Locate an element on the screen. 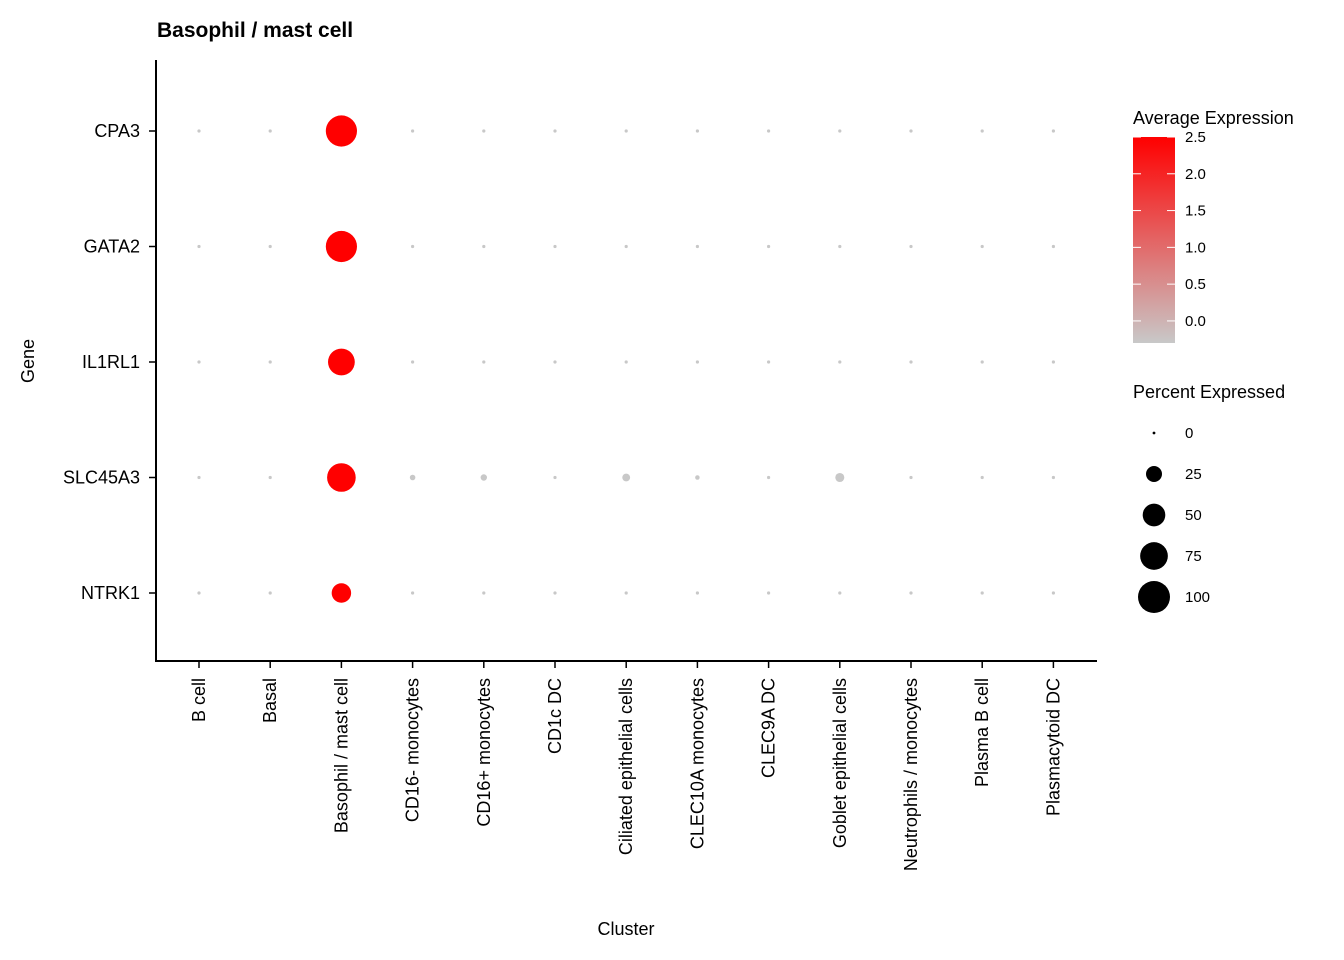  color-legend-label: 2.0 is located at coordinates (1195, 174).